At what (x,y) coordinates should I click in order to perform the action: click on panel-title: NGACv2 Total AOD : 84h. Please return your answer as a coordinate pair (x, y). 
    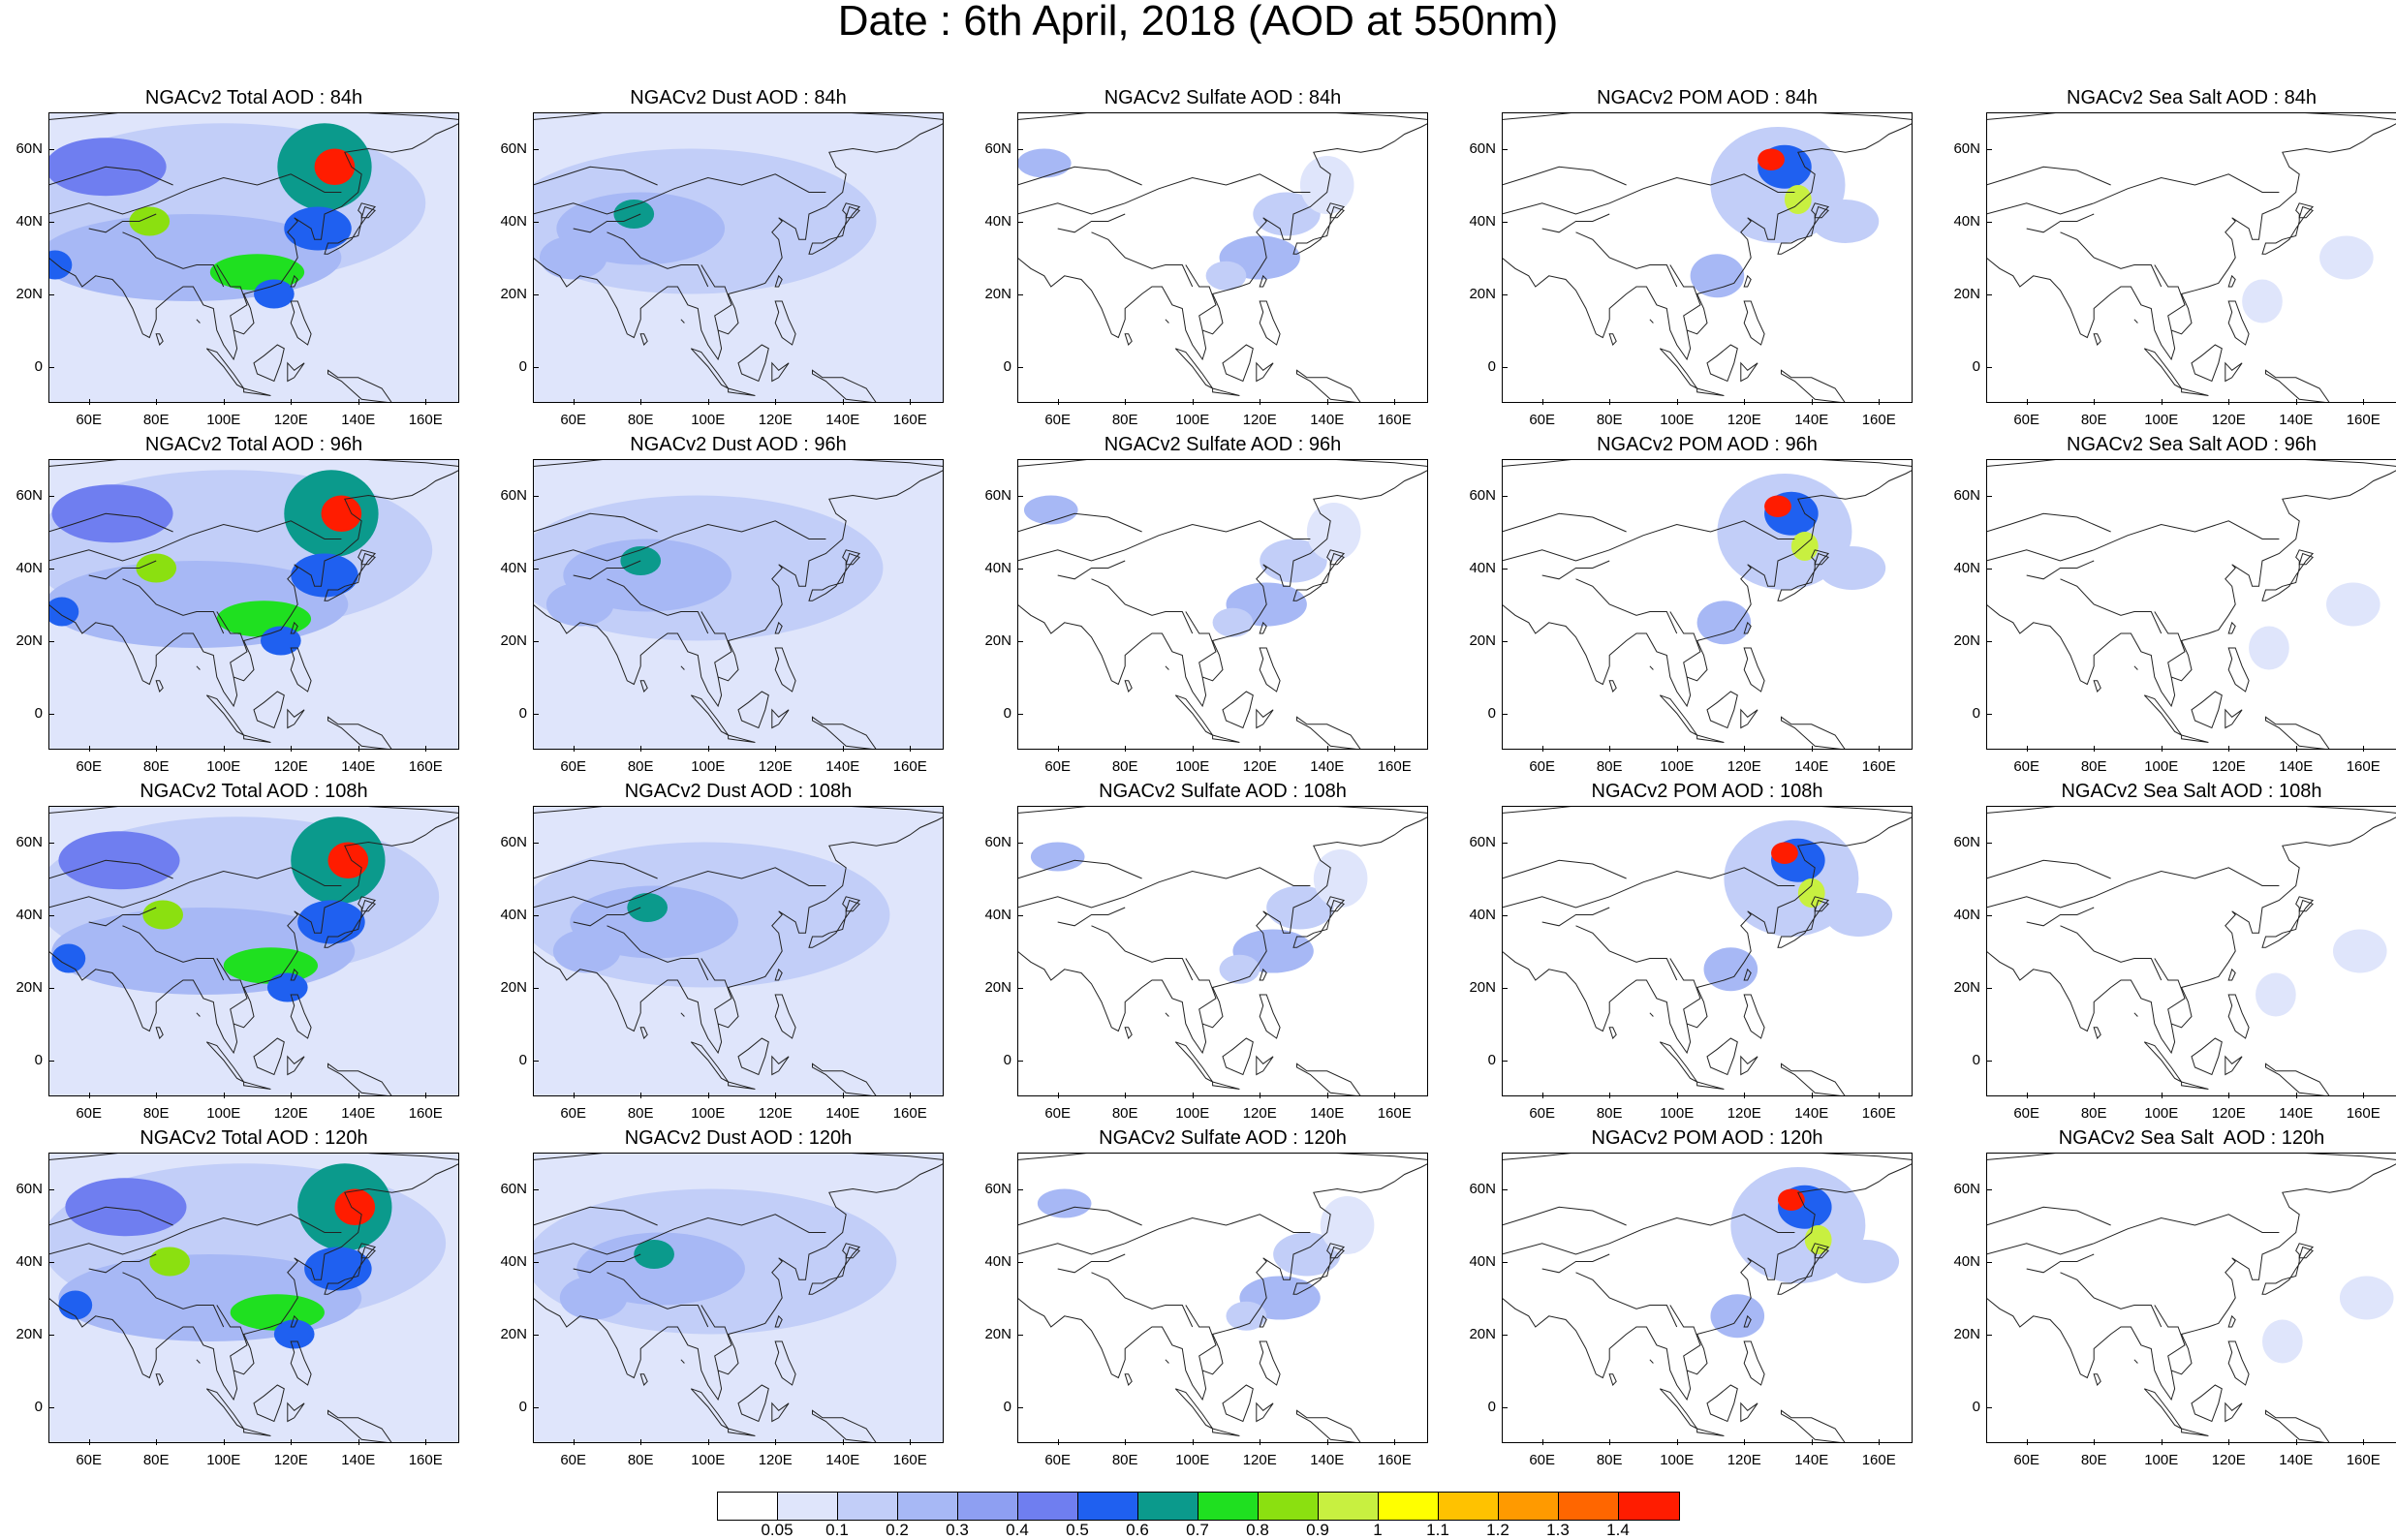
    Looking at the image, I should click on (254, 97).